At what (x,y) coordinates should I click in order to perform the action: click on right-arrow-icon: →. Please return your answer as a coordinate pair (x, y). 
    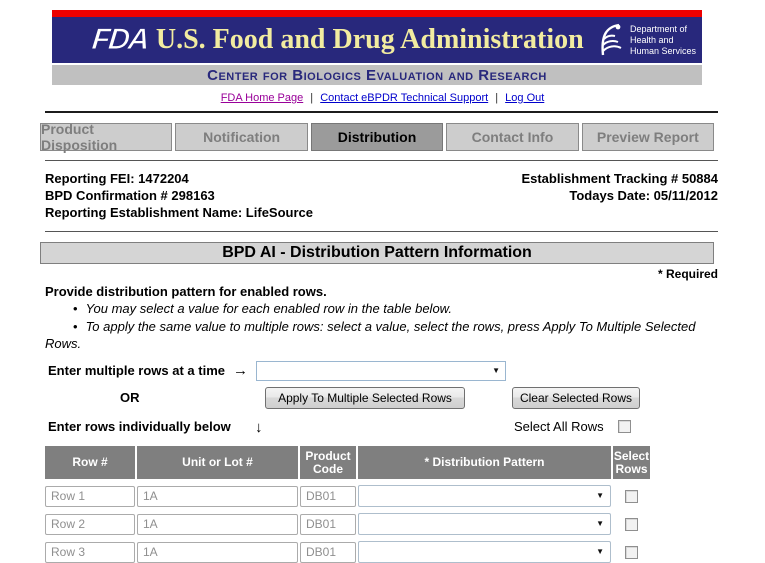
    Looking at the image, I should click on (240, 370).